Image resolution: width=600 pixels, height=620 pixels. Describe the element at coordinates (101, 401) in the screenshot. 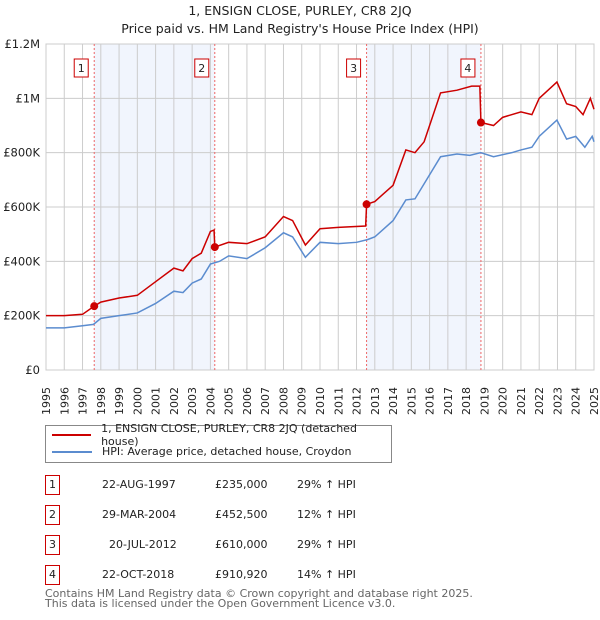

I see `x-tick-label: 1998` at that location.